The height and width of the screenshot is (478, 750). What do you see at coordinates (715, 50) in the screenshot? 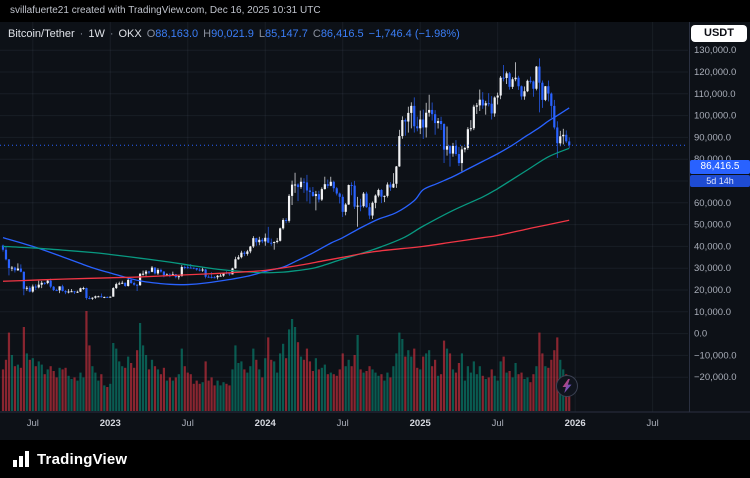
I see `price-axis-label: 130,000.0` at bounding box center [715, 50].